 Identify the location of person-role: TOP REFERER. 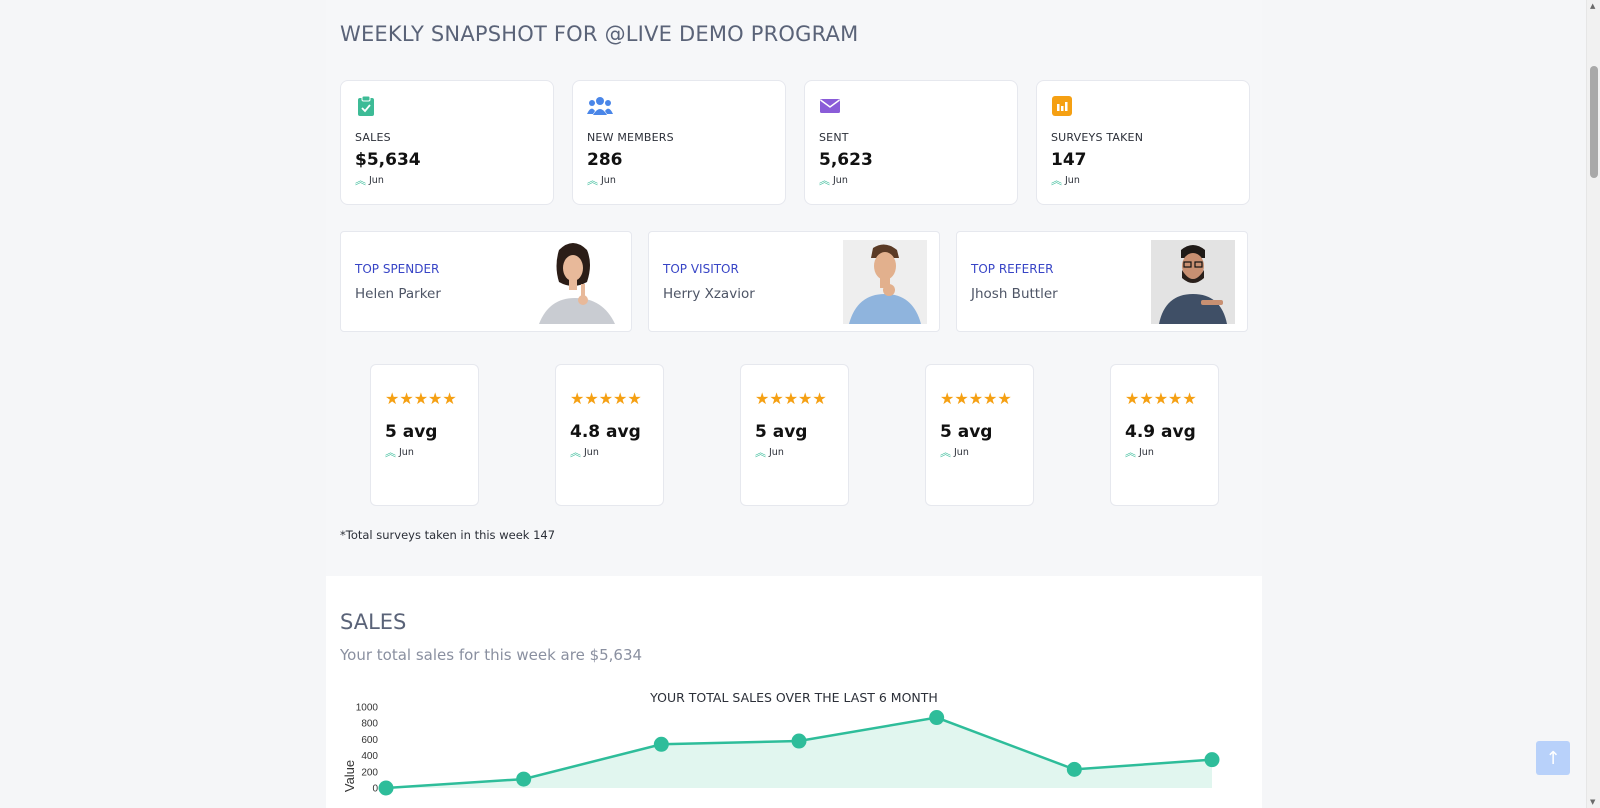
(1012, 269).